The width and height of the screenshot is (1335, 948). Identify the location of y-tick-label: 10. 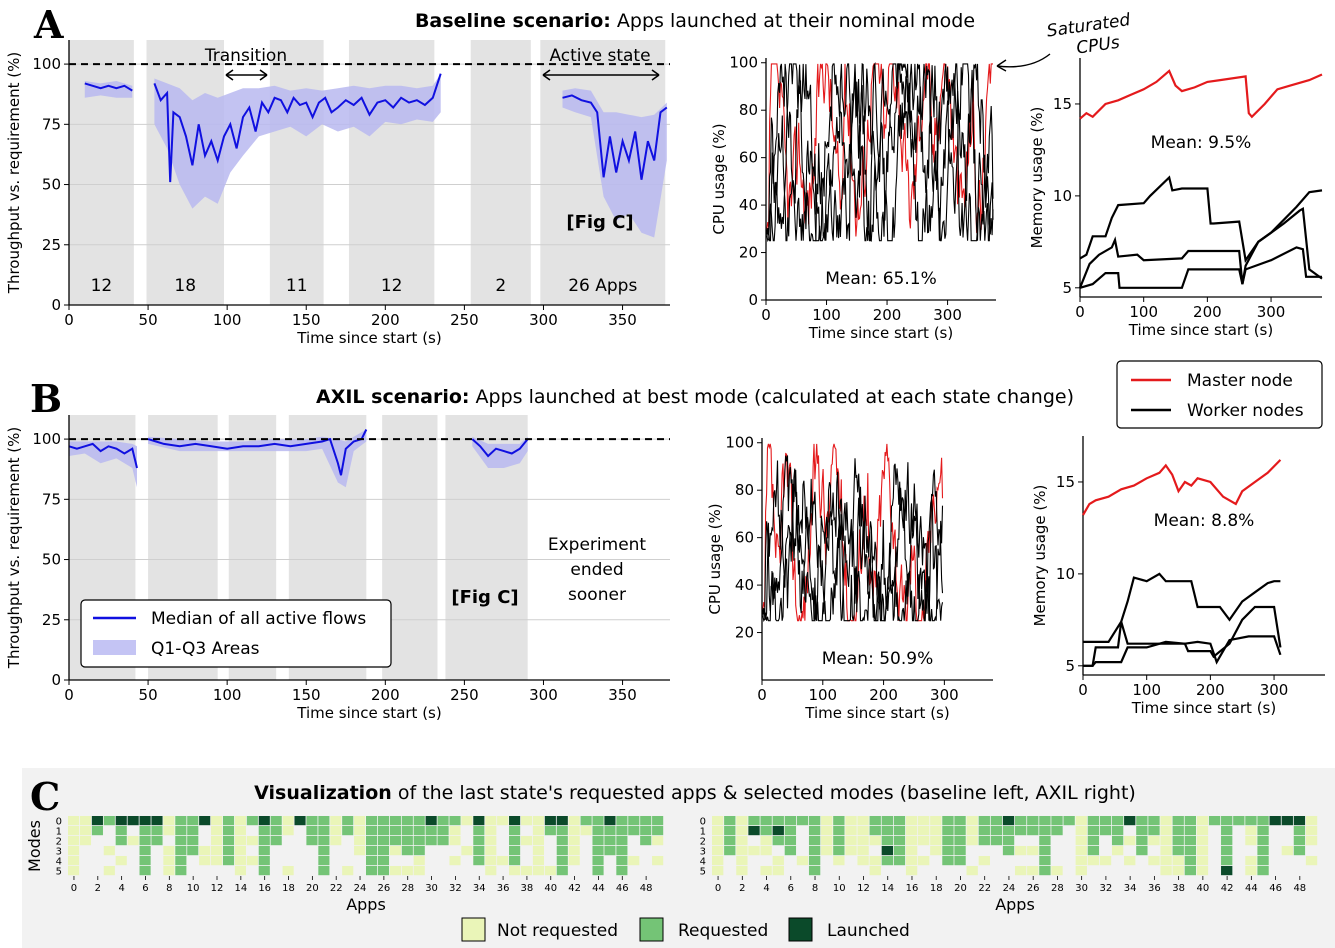
(1062, 196).